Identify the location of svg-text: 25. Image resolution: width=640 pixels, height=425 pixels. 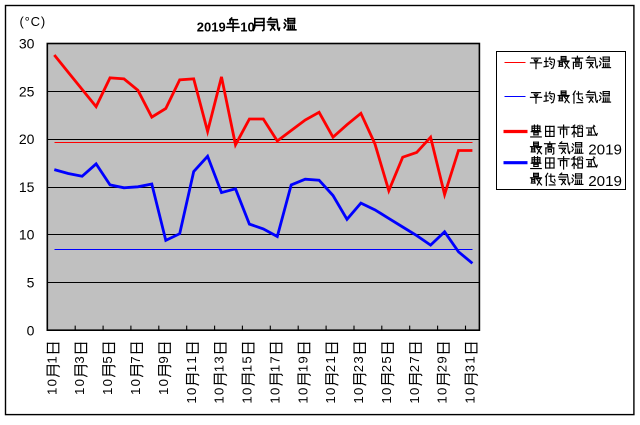
(27, 91).